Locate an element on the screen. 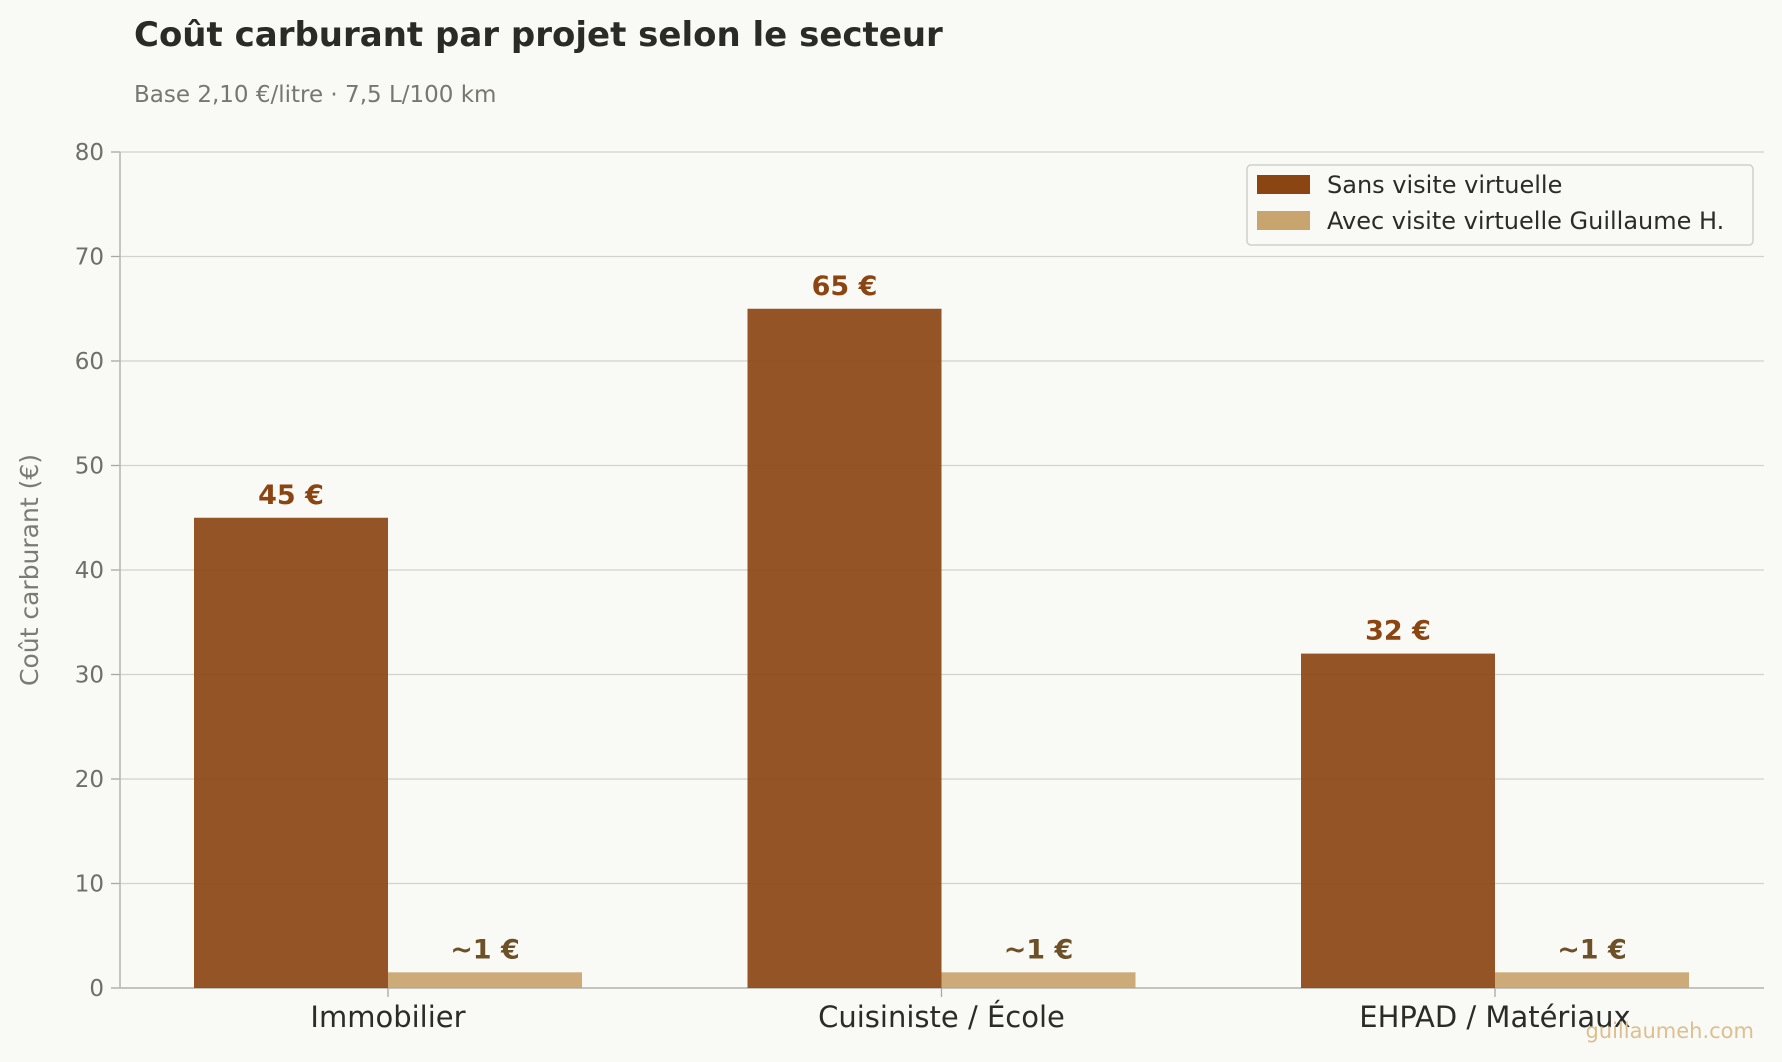 This screenshot has width=1782, height=1062. y-tick-label: 10 is located at coordinates (89, 885).